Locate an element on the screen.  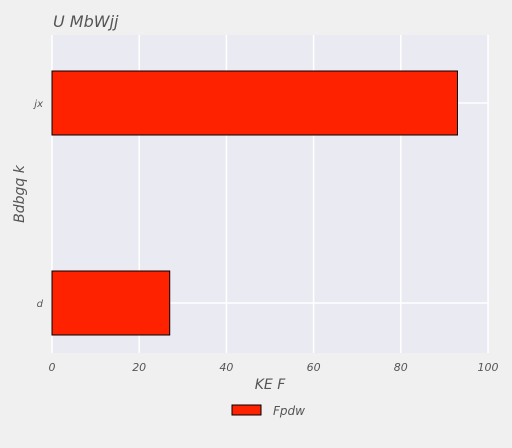
x-axis-label: KE F is located at coordinates (270, 385).